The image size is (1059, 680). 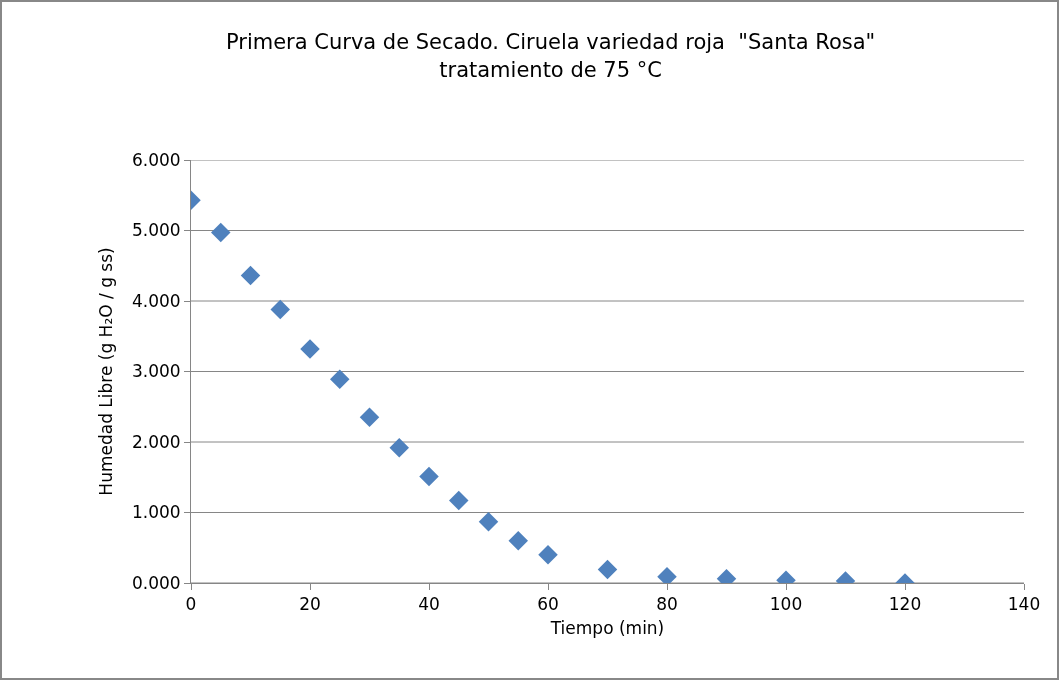 I want to click on chart-title: Primera Curva de Secado. Ciruela variedad roja "Santa Rosa" tratamiento de 75 °C, so click(x=550, y=56).